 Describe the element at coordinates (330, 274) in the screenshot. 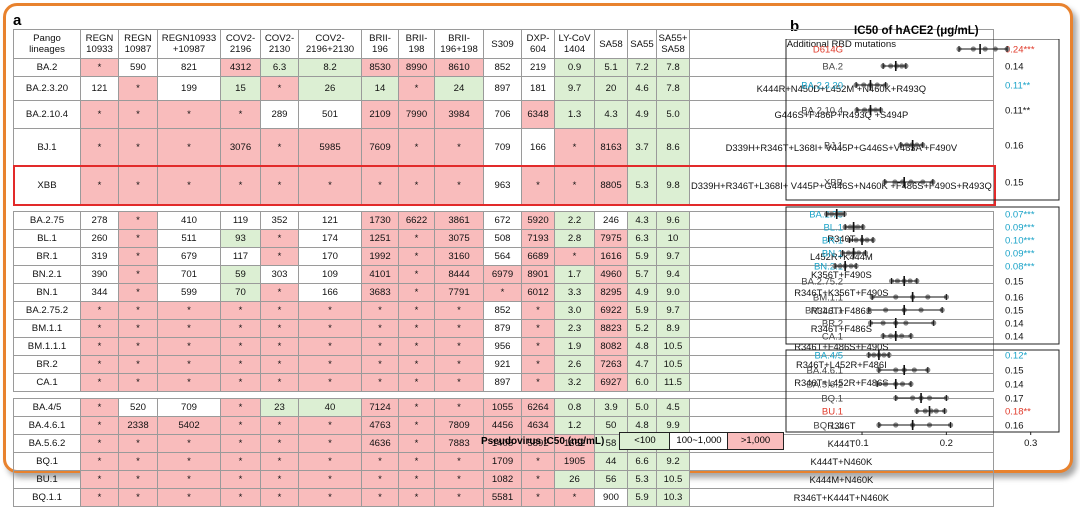

I see `ic50-cell: 109` at that location.